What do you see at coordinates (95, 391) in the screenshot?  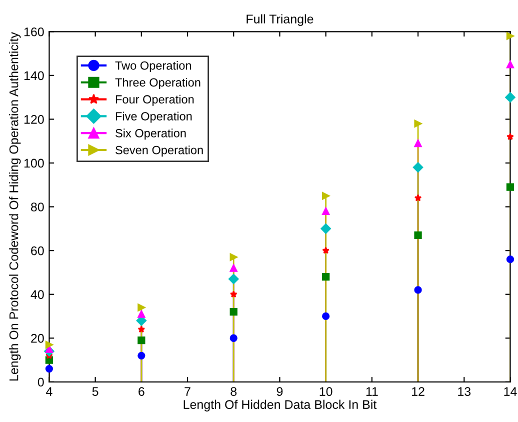 I see `x-tick-label: 5` at bounding box center [95, 391].